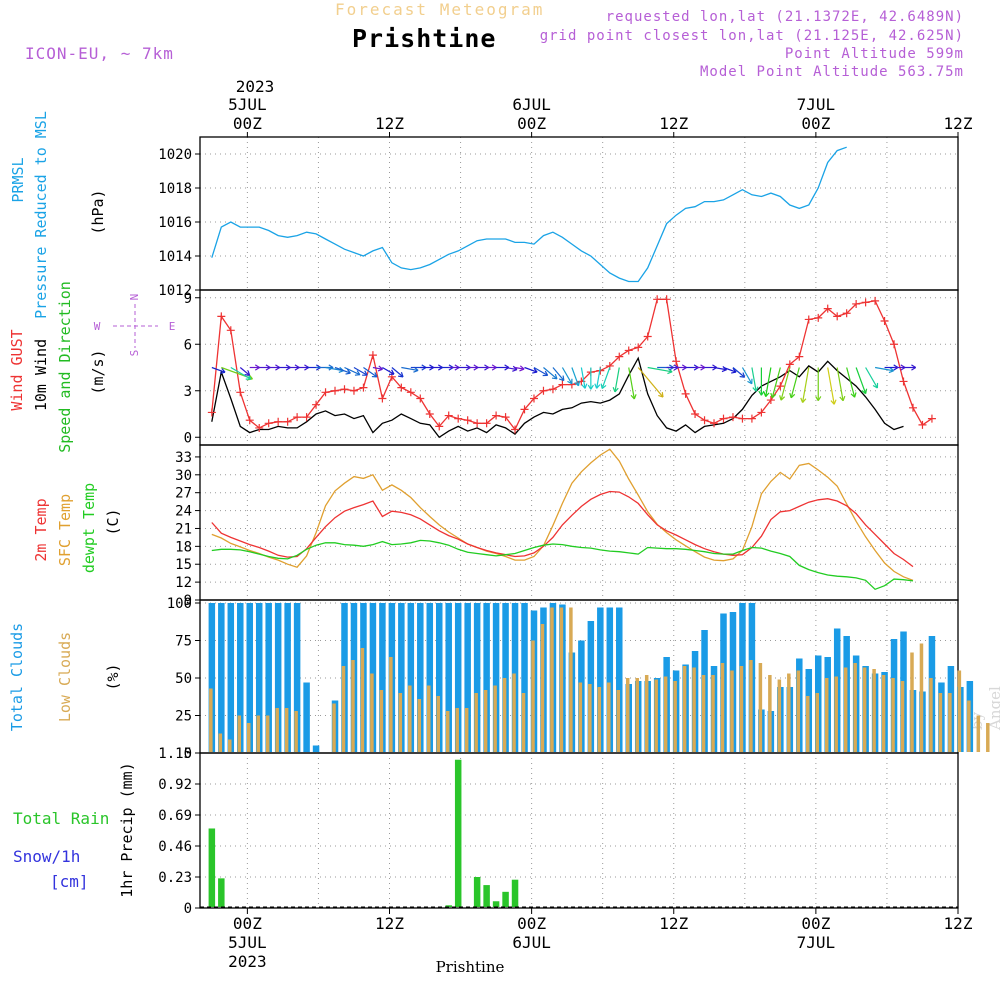  I want to click on y-tick-label: 1.15, so click(175, 754).